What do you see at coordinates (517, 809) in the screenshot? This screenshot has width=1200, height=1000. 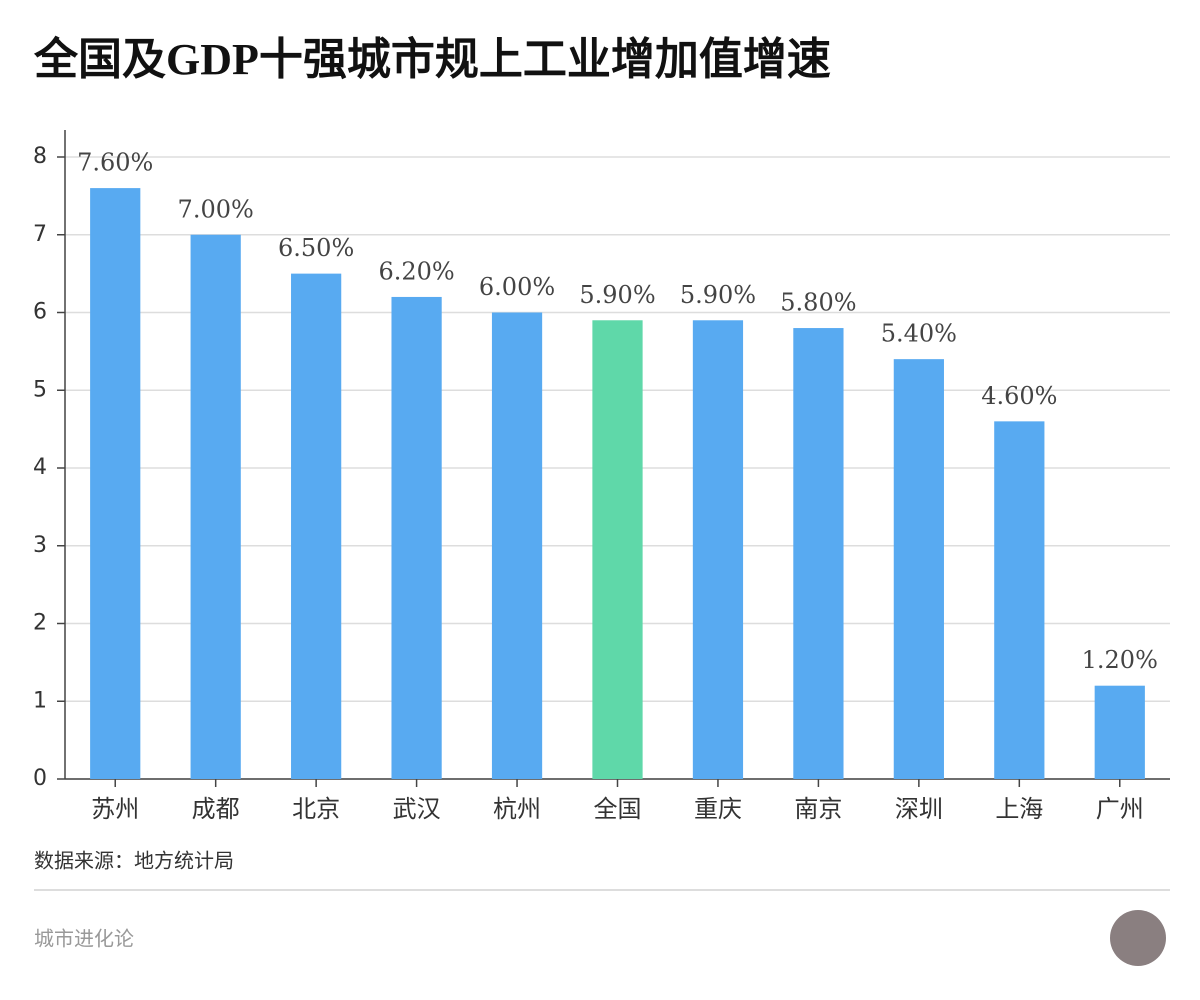 I see `x-tick-label: 杭州` at bounding box center [517, 809].